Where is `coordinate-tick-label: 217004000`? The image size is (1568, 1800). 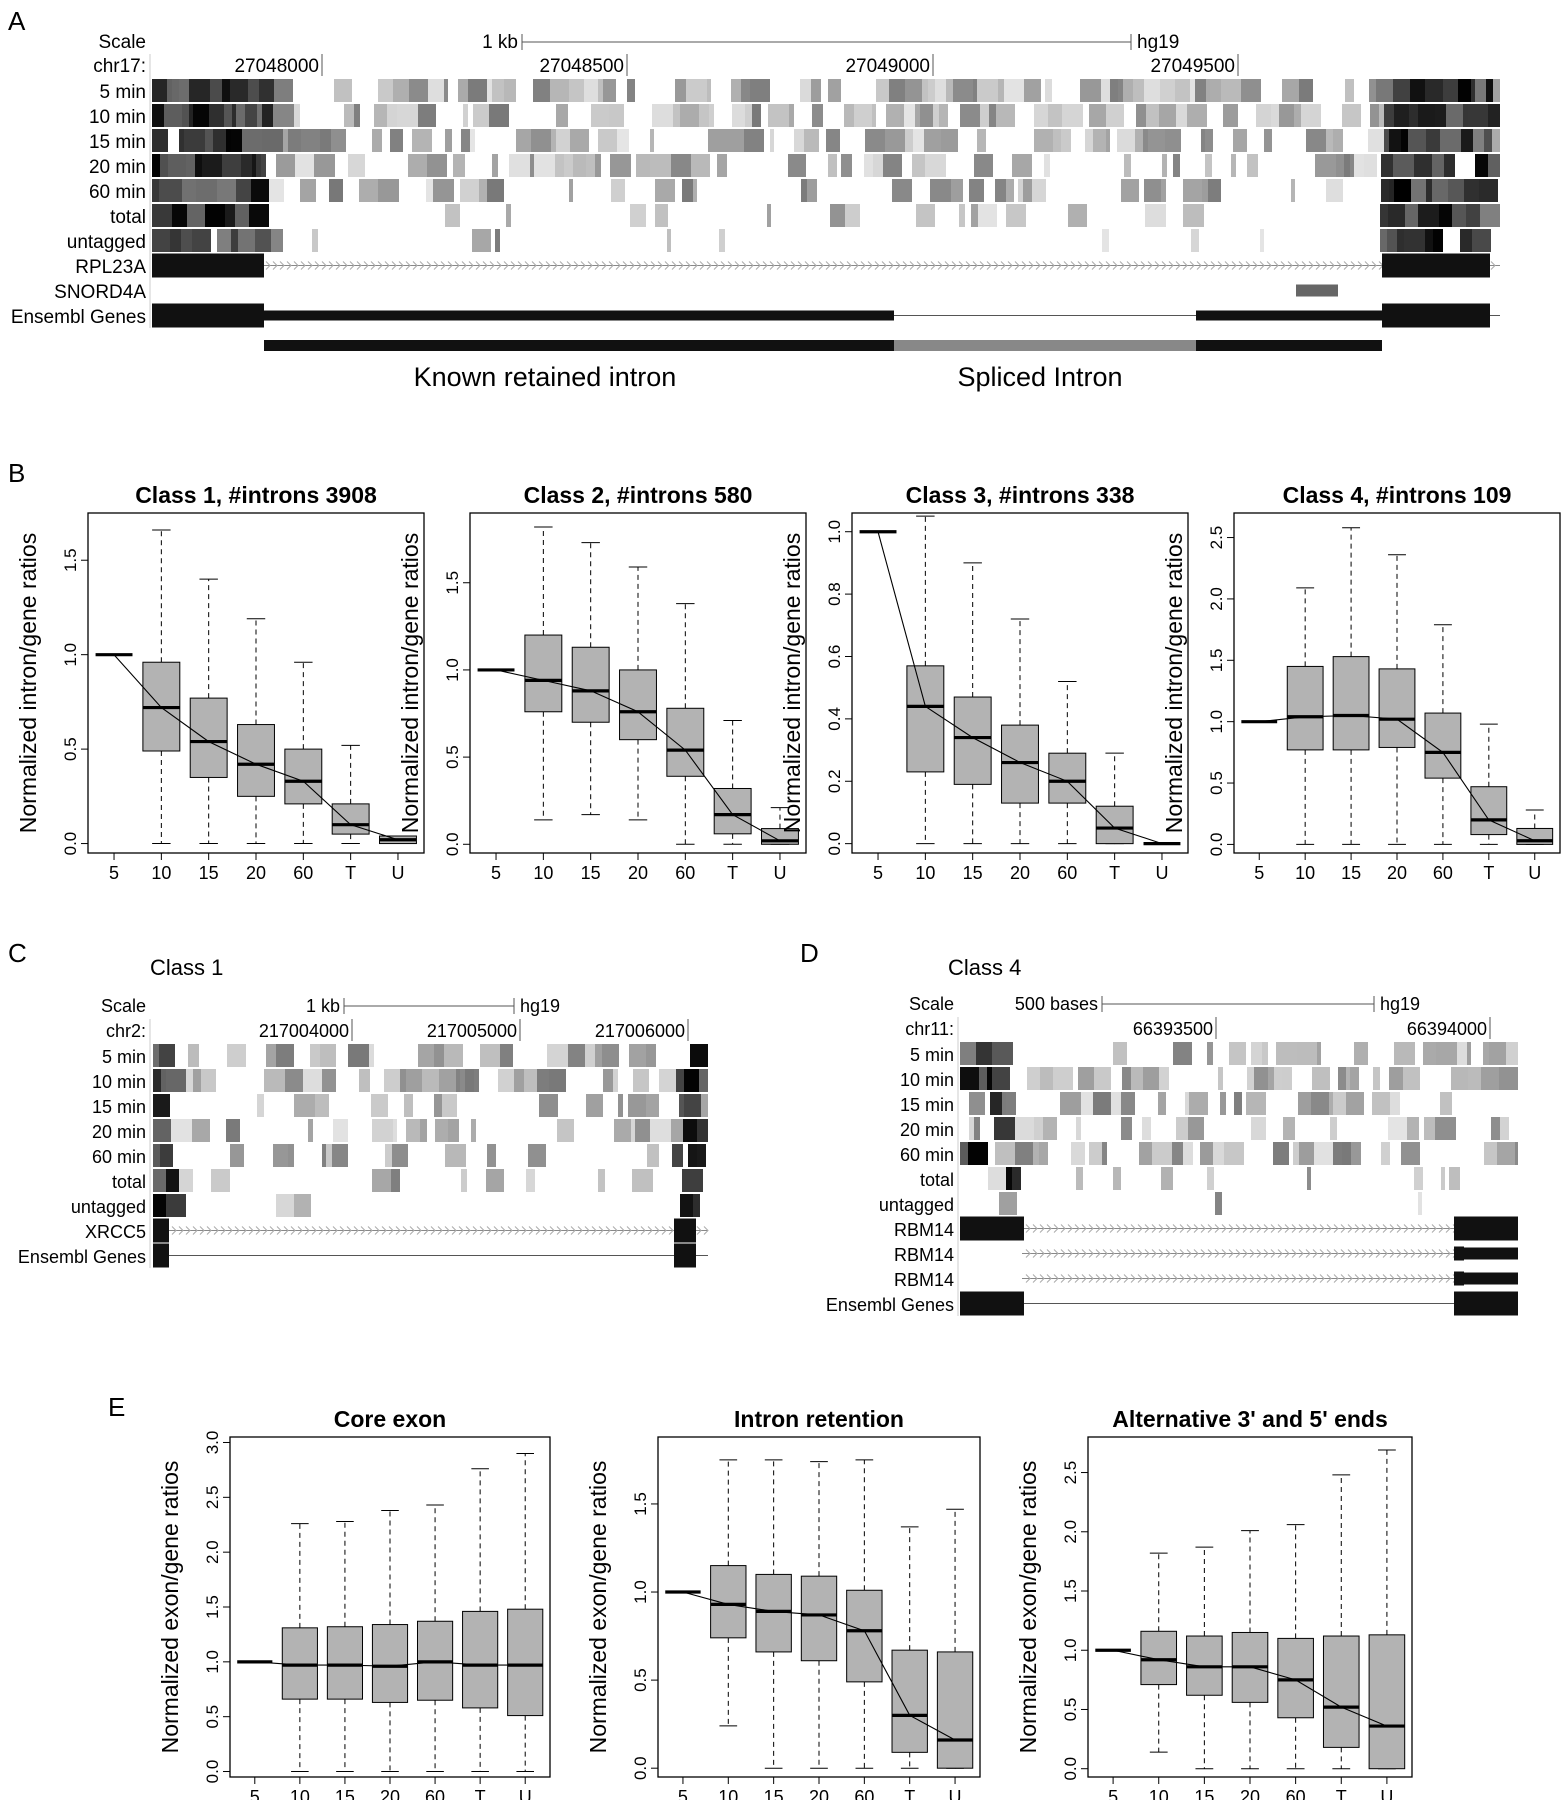 coordinate-tick-label: 217004000 is located at coordinates (304, 1031).